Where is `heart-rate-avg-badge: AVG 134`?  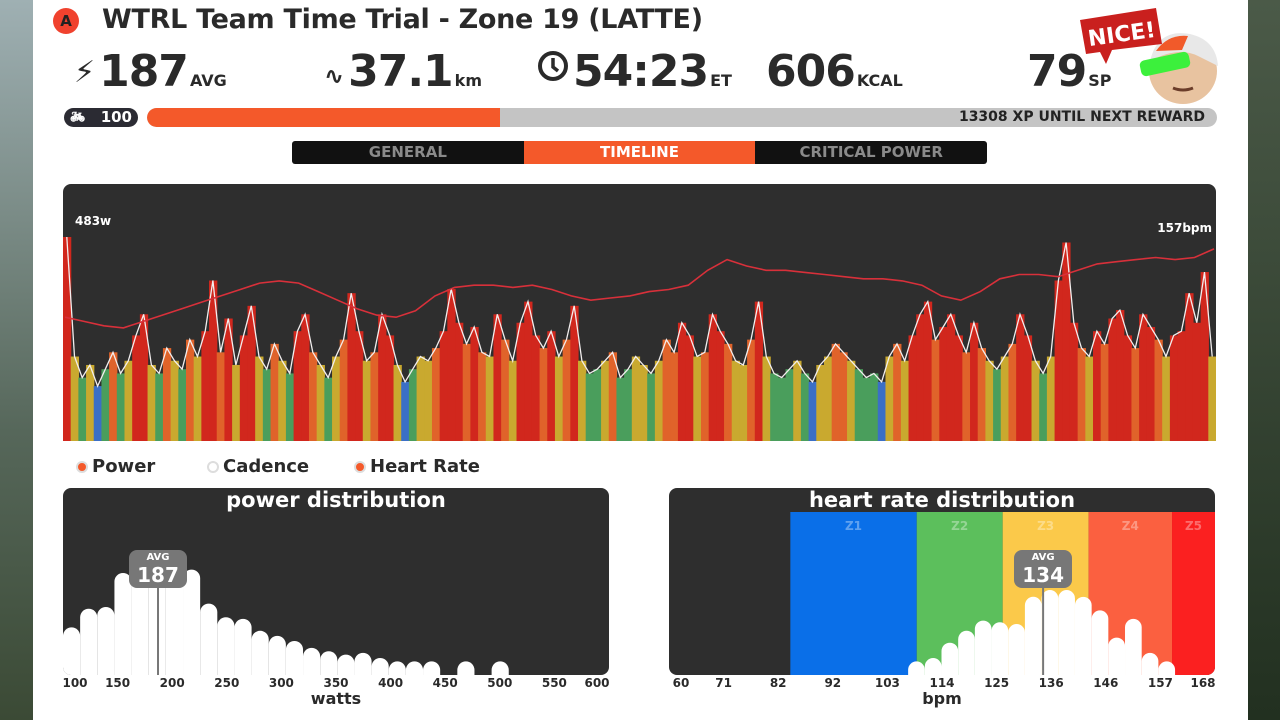
heart-rate-avg-badge: AVG 134 is located at coordinates (1043, 569).